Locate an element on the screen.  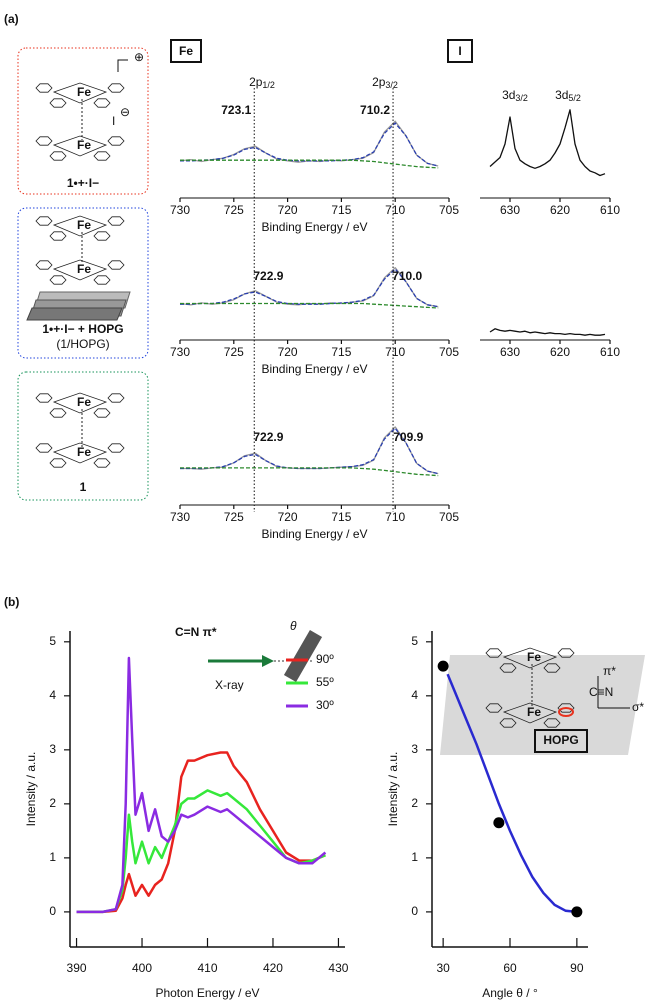
legend-label: 90º is located at coordinates (325, 659).